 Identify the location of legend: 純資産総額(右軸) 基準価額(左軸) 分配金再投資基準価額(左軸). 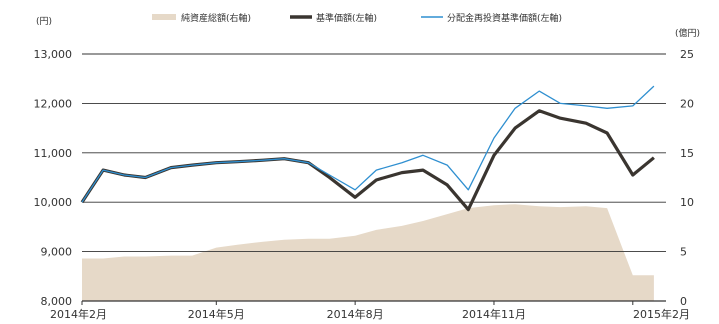
(357, 18).